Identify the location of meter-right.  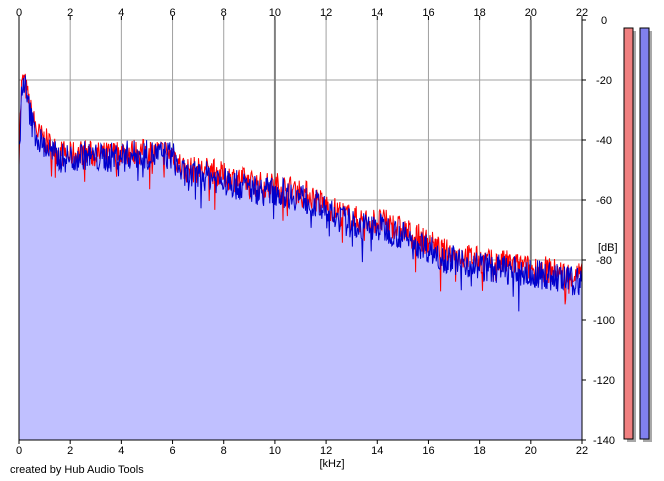
(644, 233).